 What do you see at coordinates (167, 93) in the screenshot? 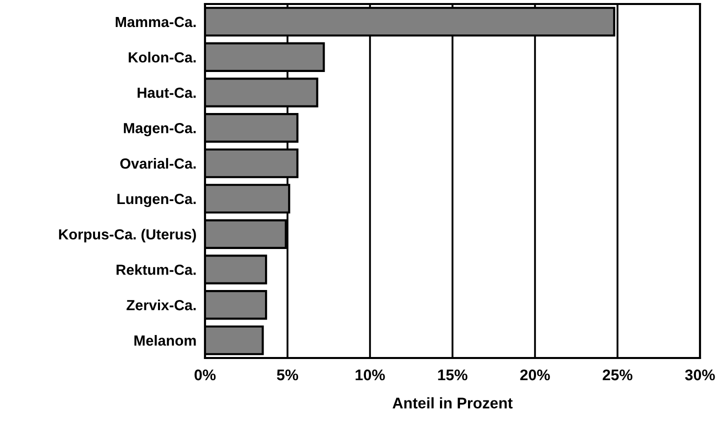
I see `y-tick-label: Haut-Ca.` at bounding box center [167, 93].